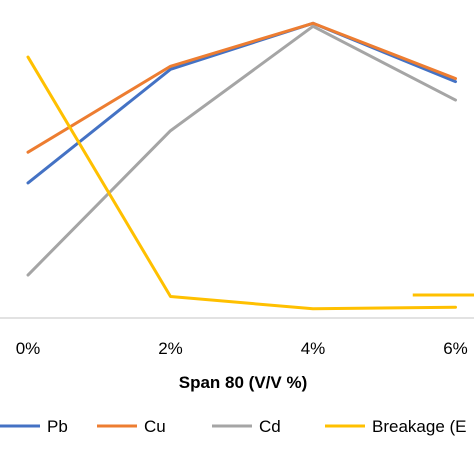 This screenshot has height=474, width=474. What do you see at coordinates (28, 348) in the screenshot?
I see `x-tick-label: 0%` at bounding box center [28, 348].